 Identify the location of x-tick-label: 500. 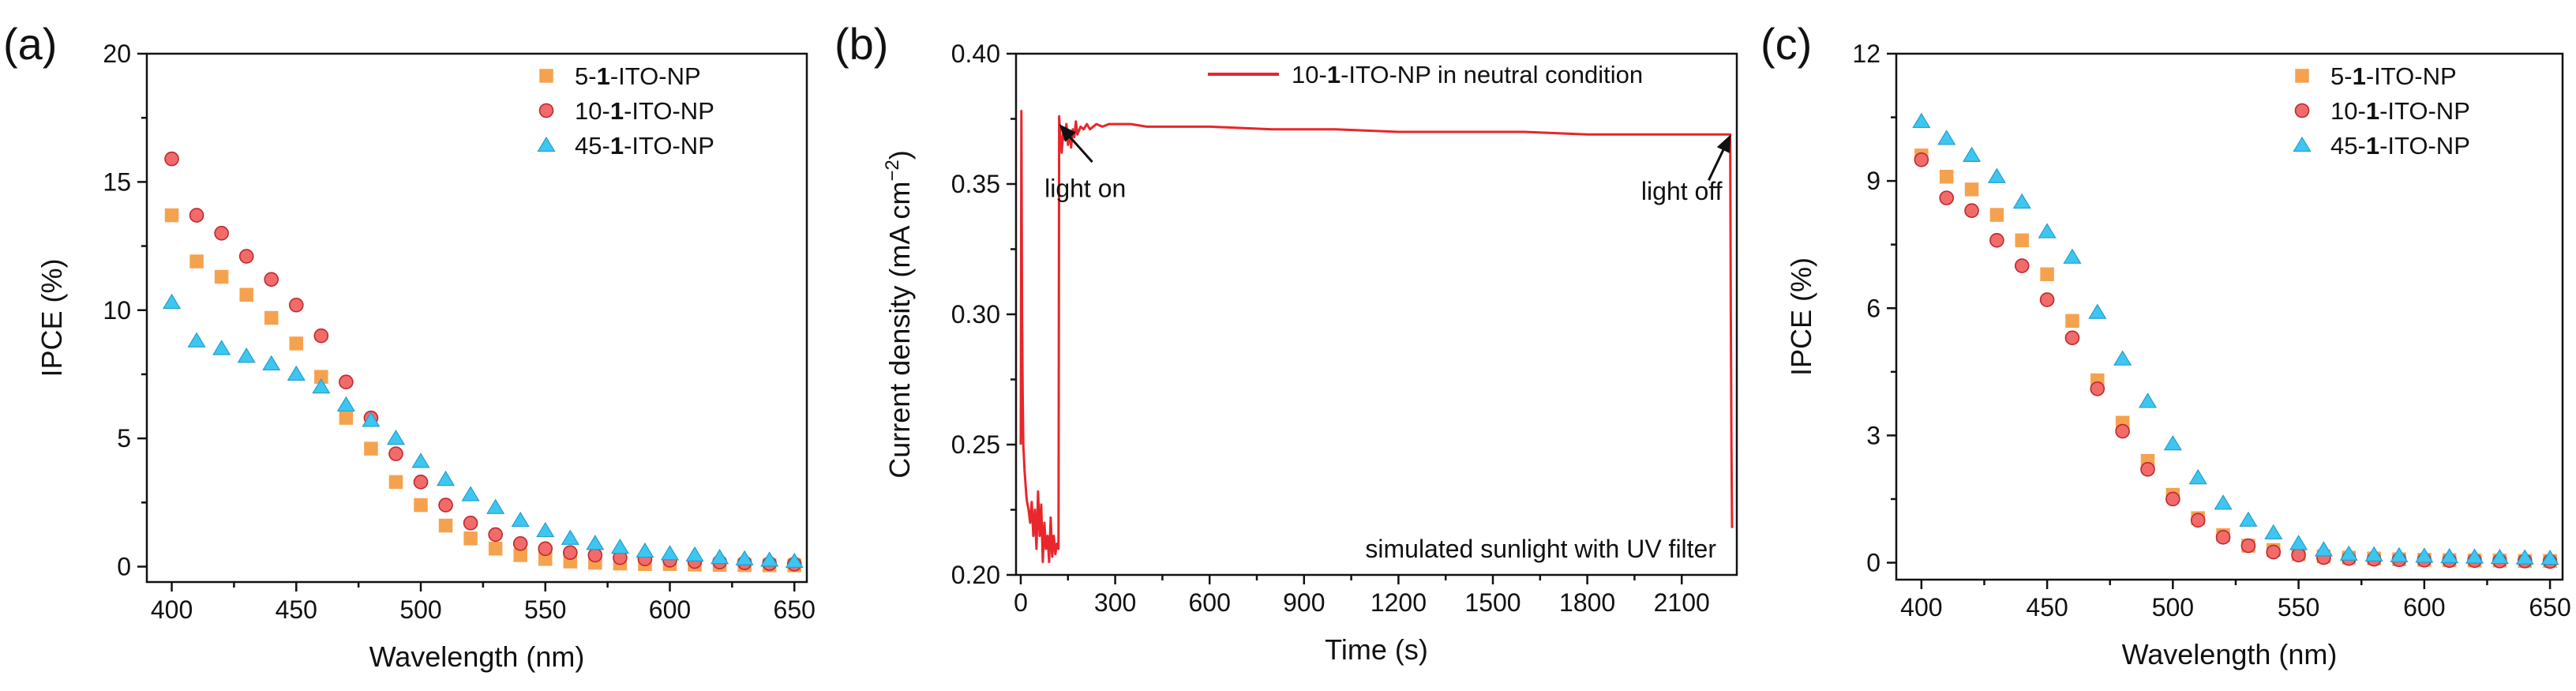
(2173, 607).